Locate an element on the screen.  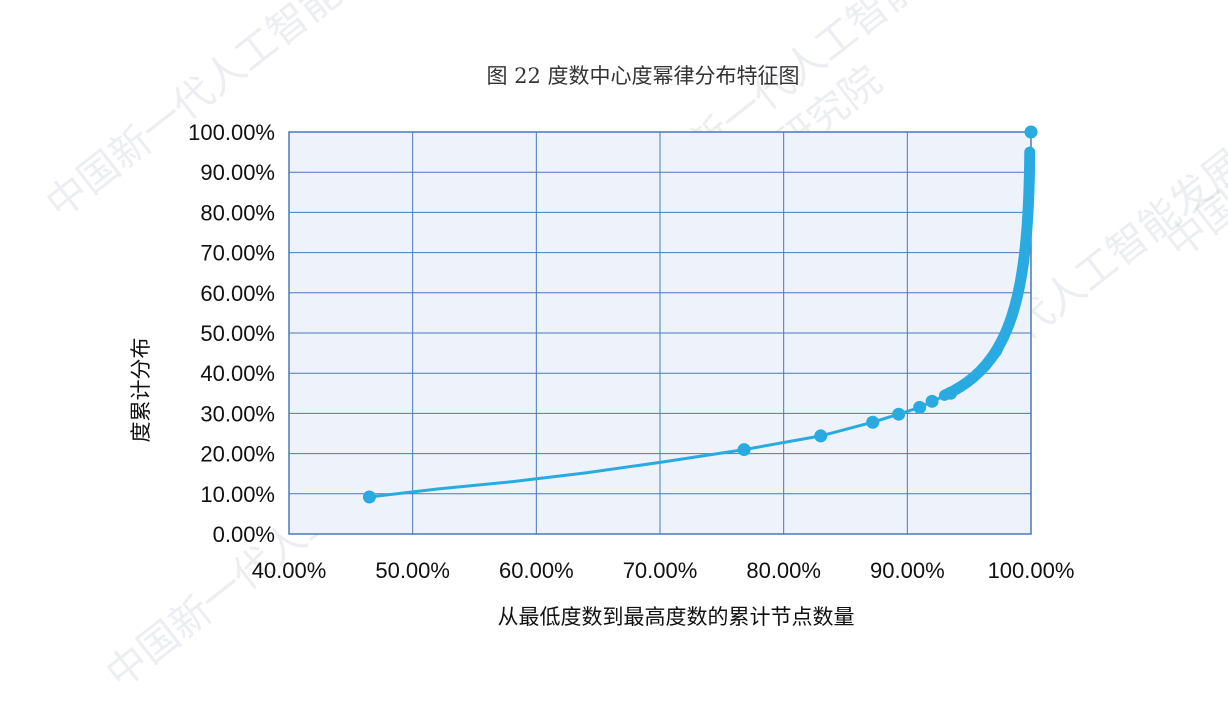
y-tick-label: 40.00% is located at coordinates (237, 373).